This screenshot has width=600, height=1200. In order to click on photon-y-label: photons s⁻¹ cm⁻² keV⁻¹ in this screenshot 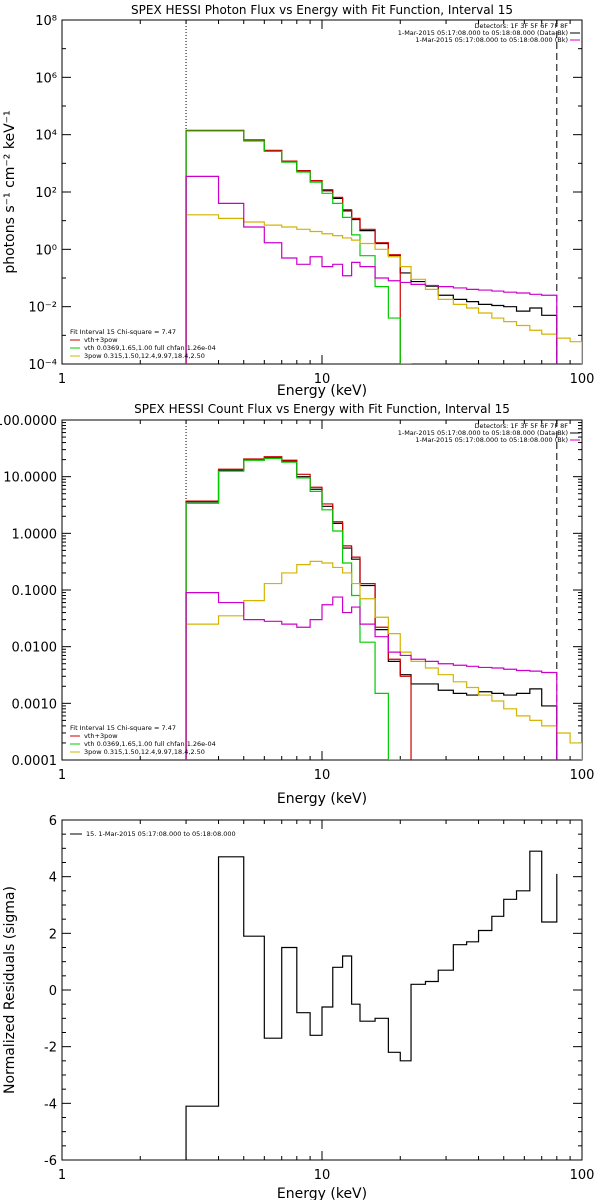, I will do `click(10, 191)`.